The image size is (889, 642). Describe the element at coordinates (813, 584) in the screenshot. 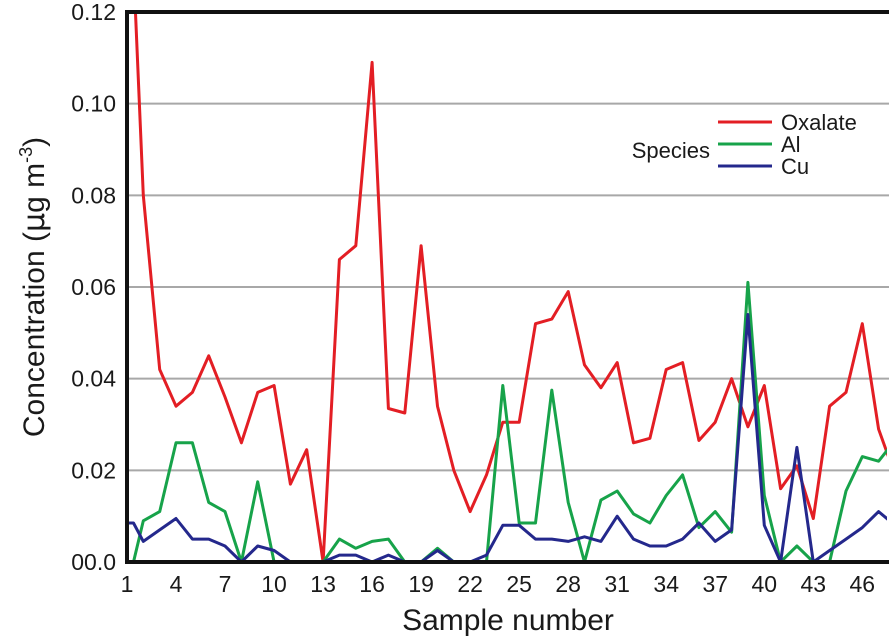

I see `x-tick-label: 43` at that location.